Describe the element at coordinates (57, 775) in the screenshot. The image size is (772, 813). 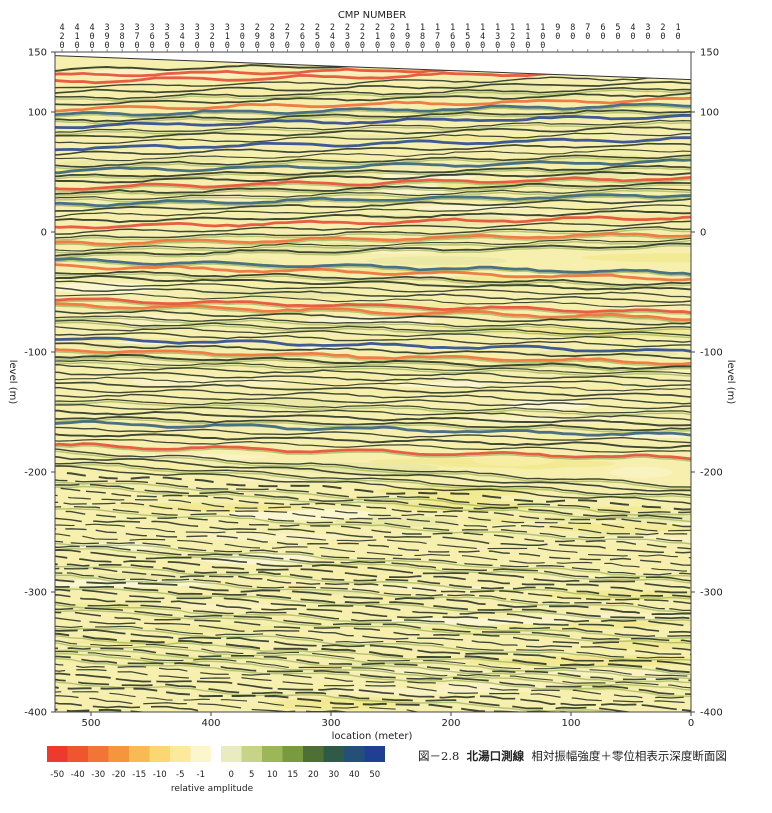
I see `colorbar-tick-label: -50` at that location.